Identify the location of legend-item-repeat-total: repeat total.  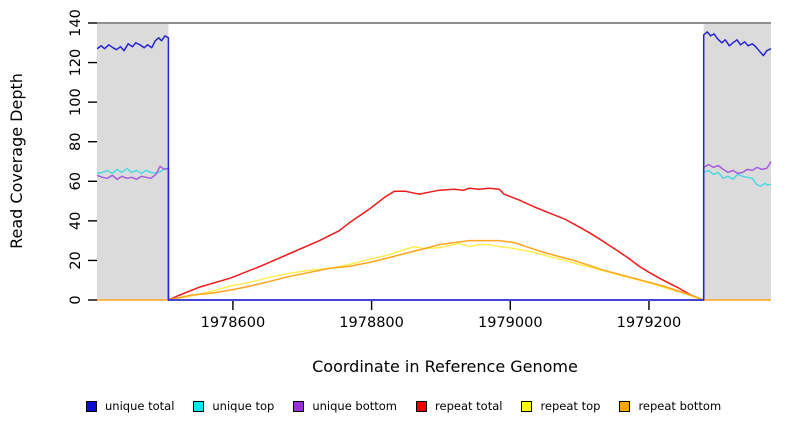
(459, 406).